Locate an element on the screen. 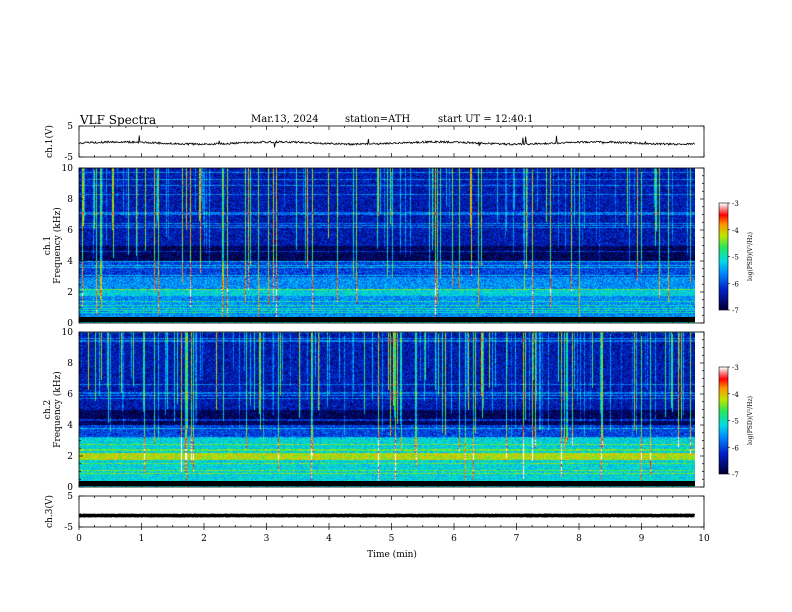  x-axis-label: Time (min) is located at coordinates (392, 554).